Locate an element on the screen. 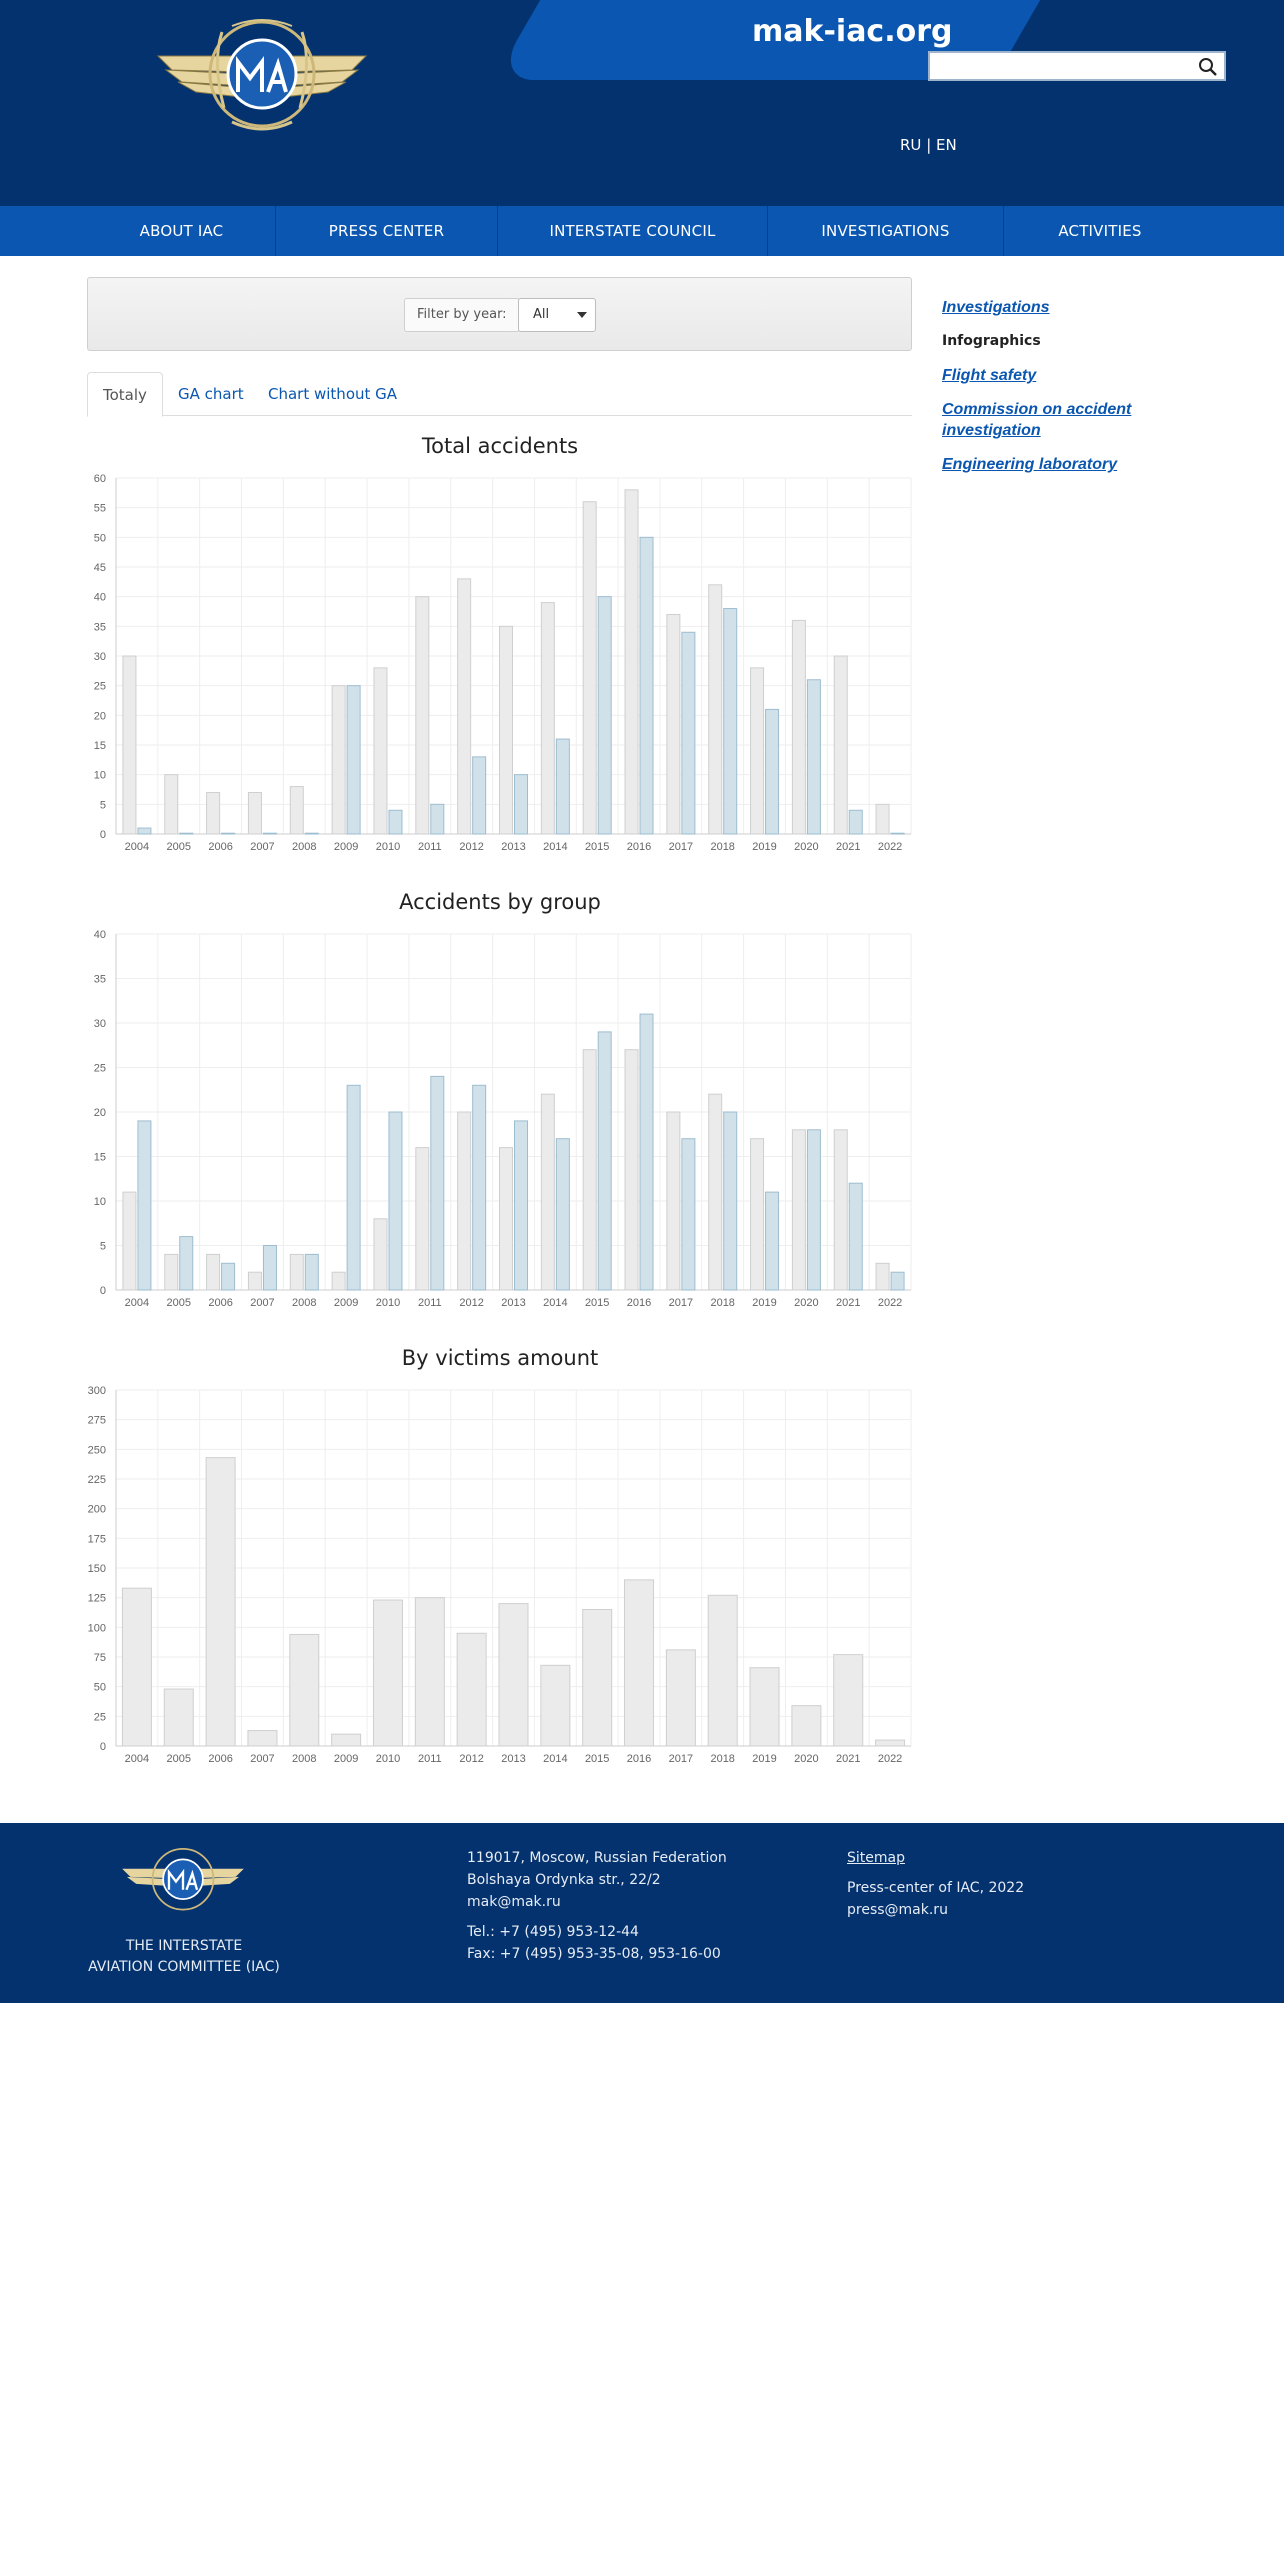 The height and width of the screenshot is (2568, 1284). tab-ga-chart: GA chart is located at coordinates (211, 394).